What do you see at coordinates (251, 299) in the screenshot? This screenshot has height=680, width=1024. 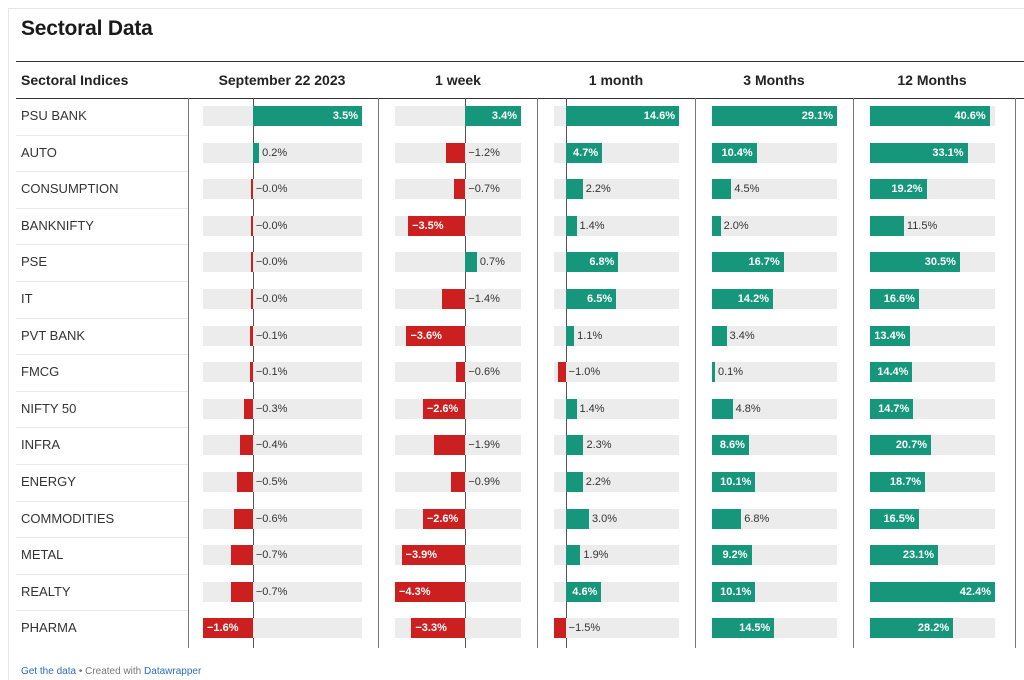 I see `bar-it-september-22-2023` at bounding box center [251, 299].